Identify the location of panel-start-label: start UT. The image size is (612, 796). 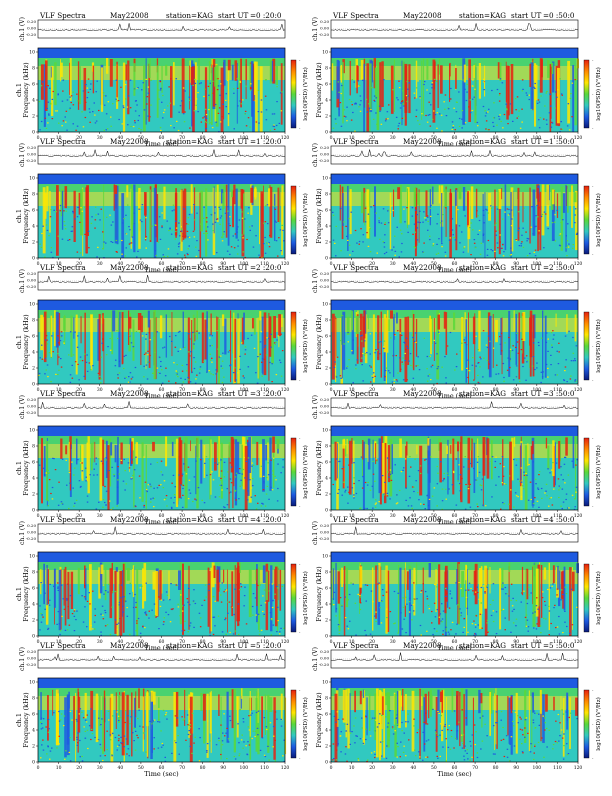
(233, 15).